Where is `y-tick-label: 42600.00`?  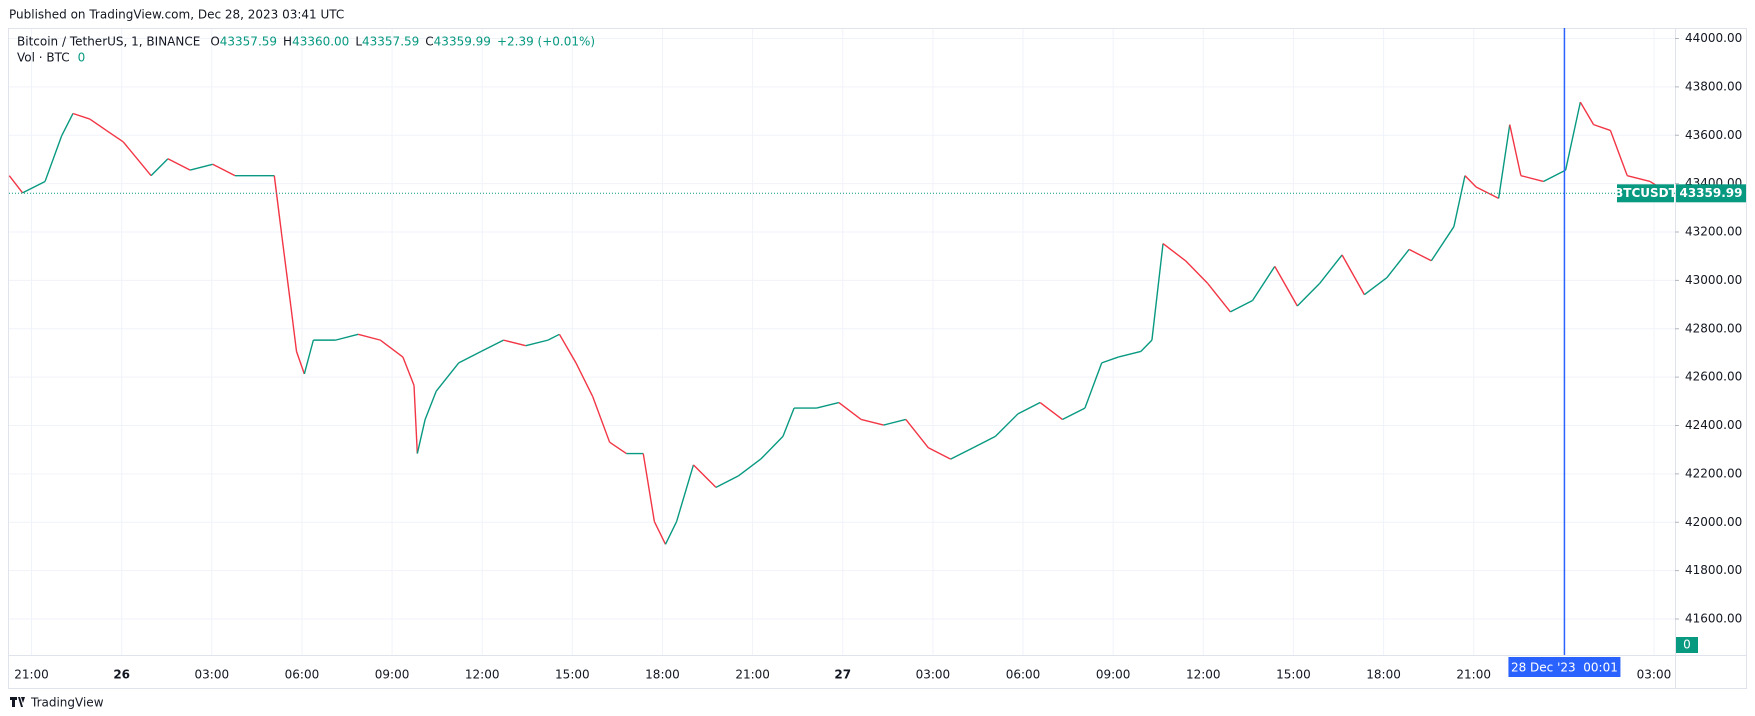
y-tick-label: 42600.00 is located at coordinates (1713, 377).